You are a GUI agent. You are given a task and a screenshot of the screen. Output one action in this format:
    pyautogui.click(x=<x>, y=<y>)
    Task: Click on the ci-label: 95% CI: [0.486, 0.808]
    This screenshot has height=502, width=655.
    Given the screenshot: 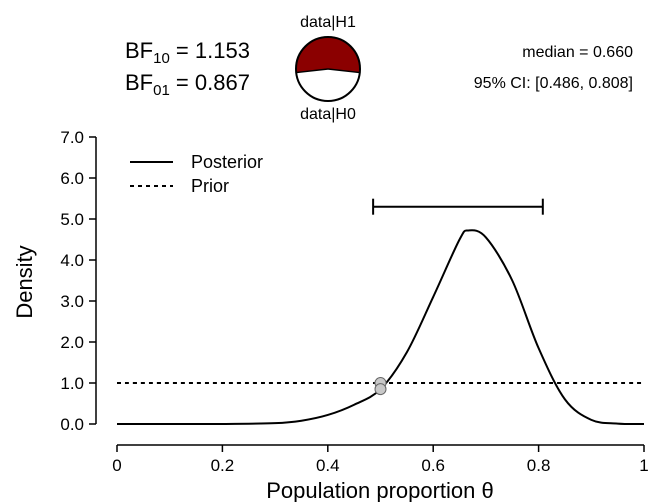 What is the action you would take?
    pyautogui.click(x=553, y=83)
    